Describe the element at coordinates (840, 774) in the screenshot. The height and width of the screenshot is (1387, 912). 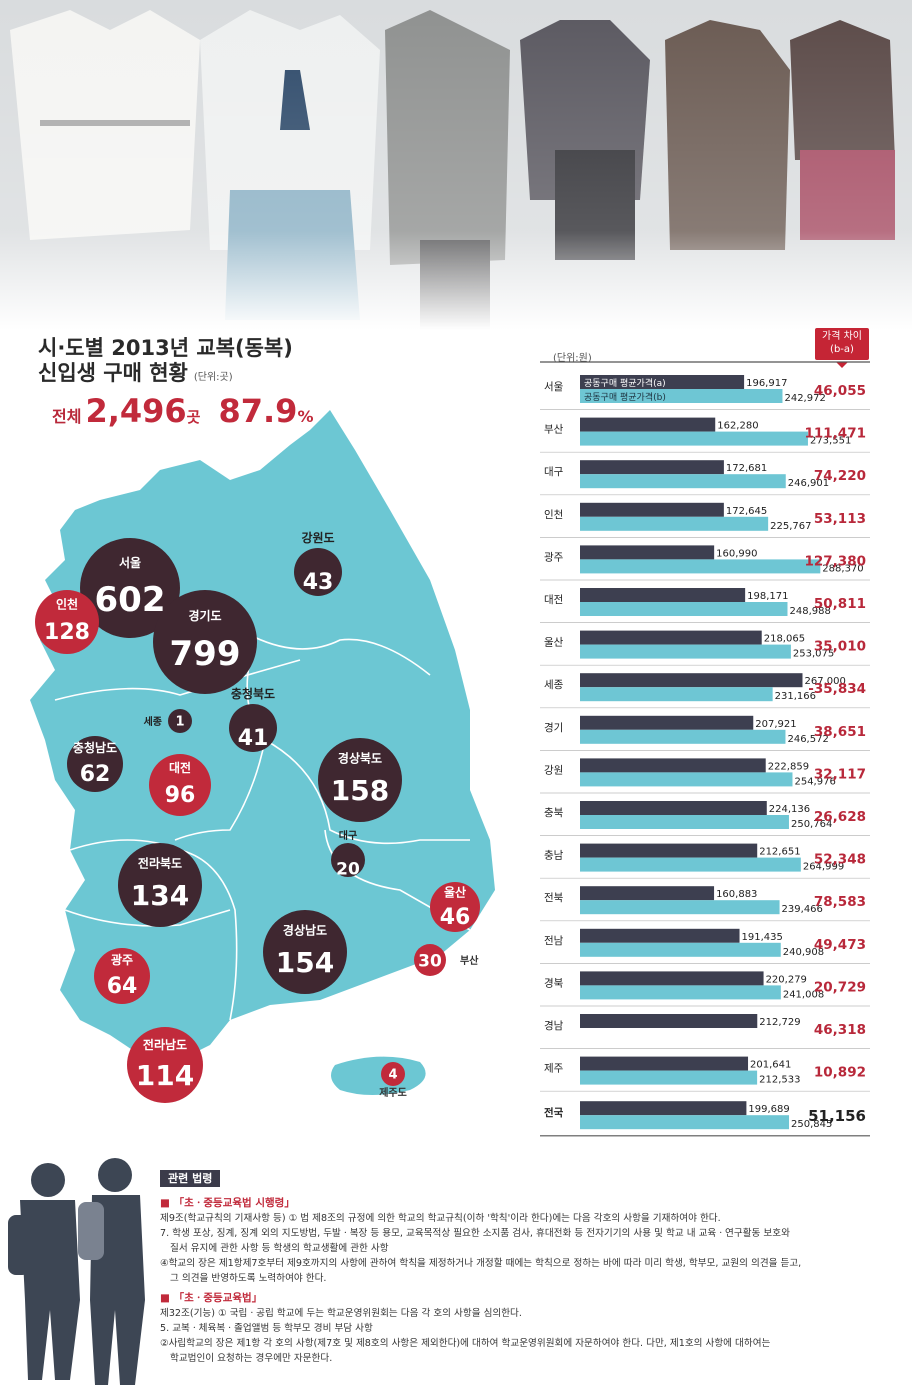
I see `diff-value: 32,117` at that location.